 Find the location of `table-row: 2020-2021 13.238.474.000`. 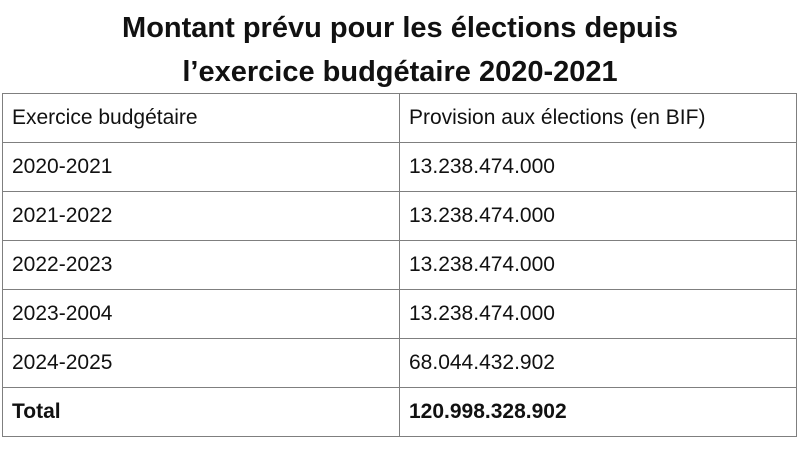

table-row: 2020-2021 13.238.474.000 is located at coordinates (399, 167).